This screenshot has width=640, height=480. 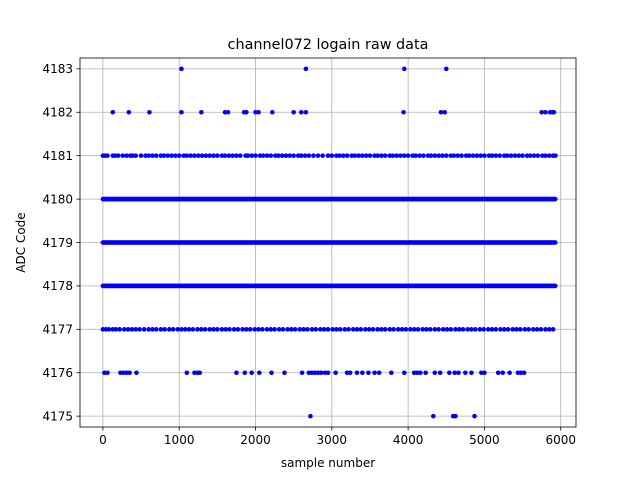 What do you see at coordinates (255, 440) in the screenshot?
I see `x-tick-label: 2000` at bounding box center [255, 440].